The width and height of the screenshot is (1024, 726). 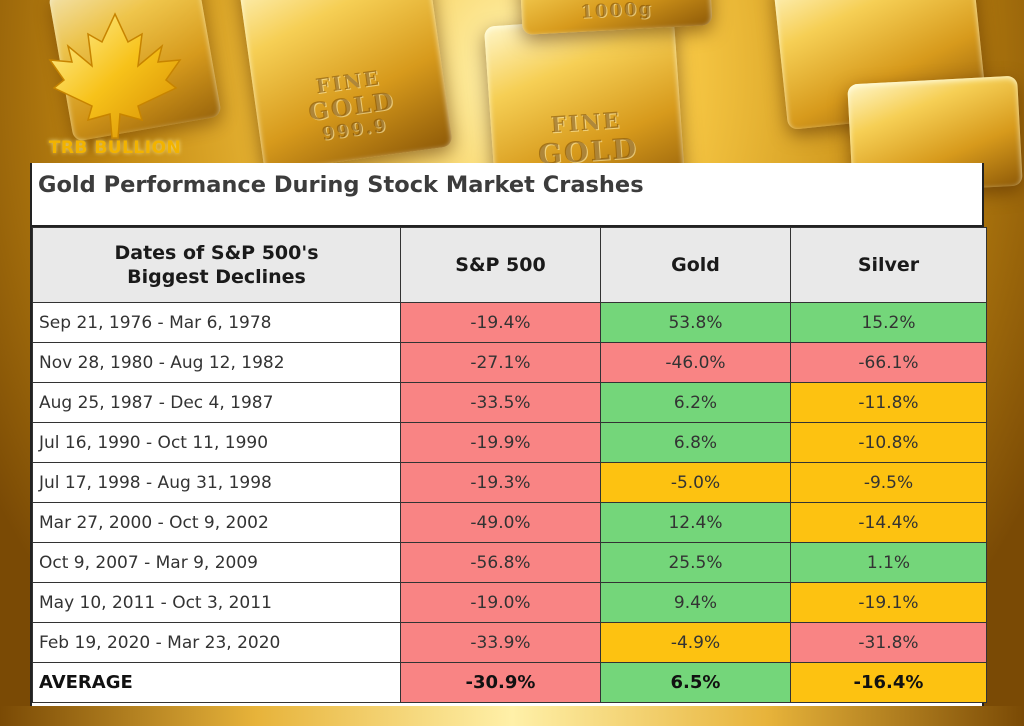 I want to click on maple-leaf-icon, so click(x=115, y=75).